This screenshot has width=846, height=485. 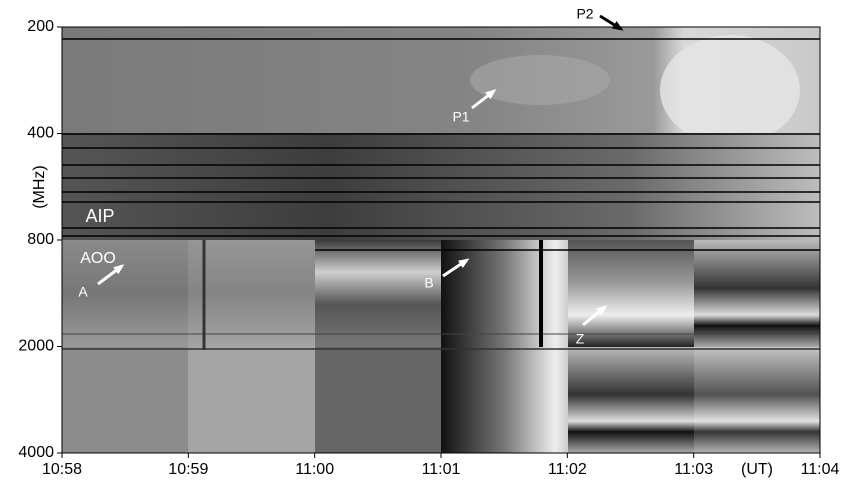 I want to click on y-tick-label: 800, so click(x=40, y=239).